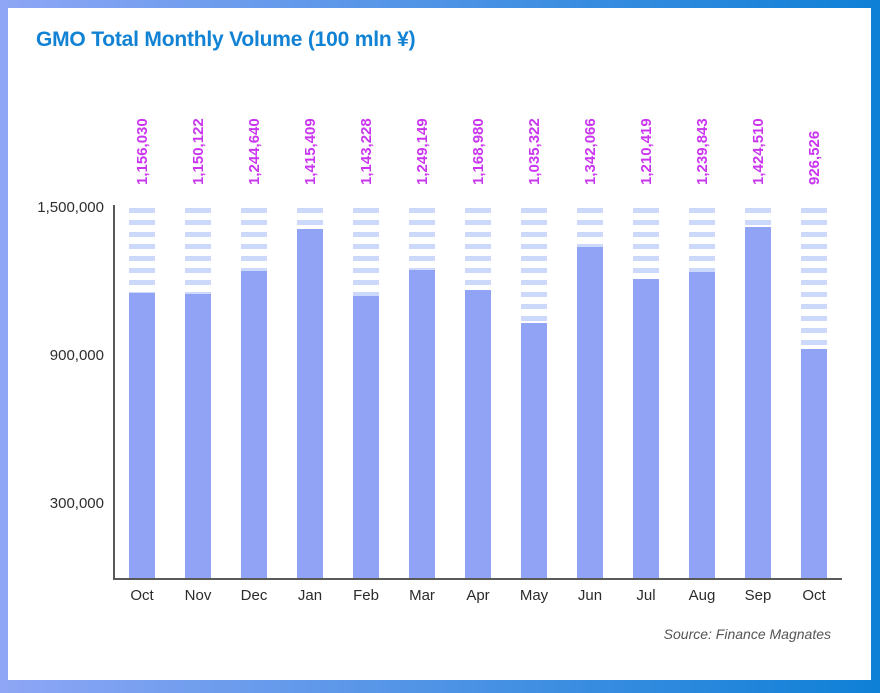 The width and height of the screenshot is (880, 693). What do you see at coordinates (310, 151) in the screenshot?
I see `bar-value-label: 1,415,409` at bounding box center [310, 151].